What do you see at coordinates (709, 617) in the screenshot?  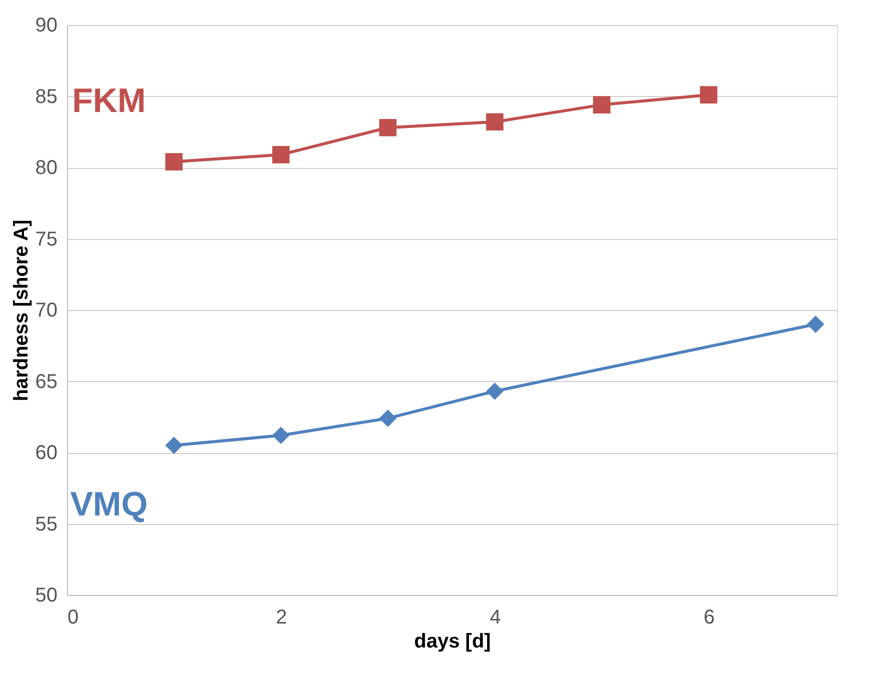 I see `x-tick-label: 6` at bounding box center [709, 617].